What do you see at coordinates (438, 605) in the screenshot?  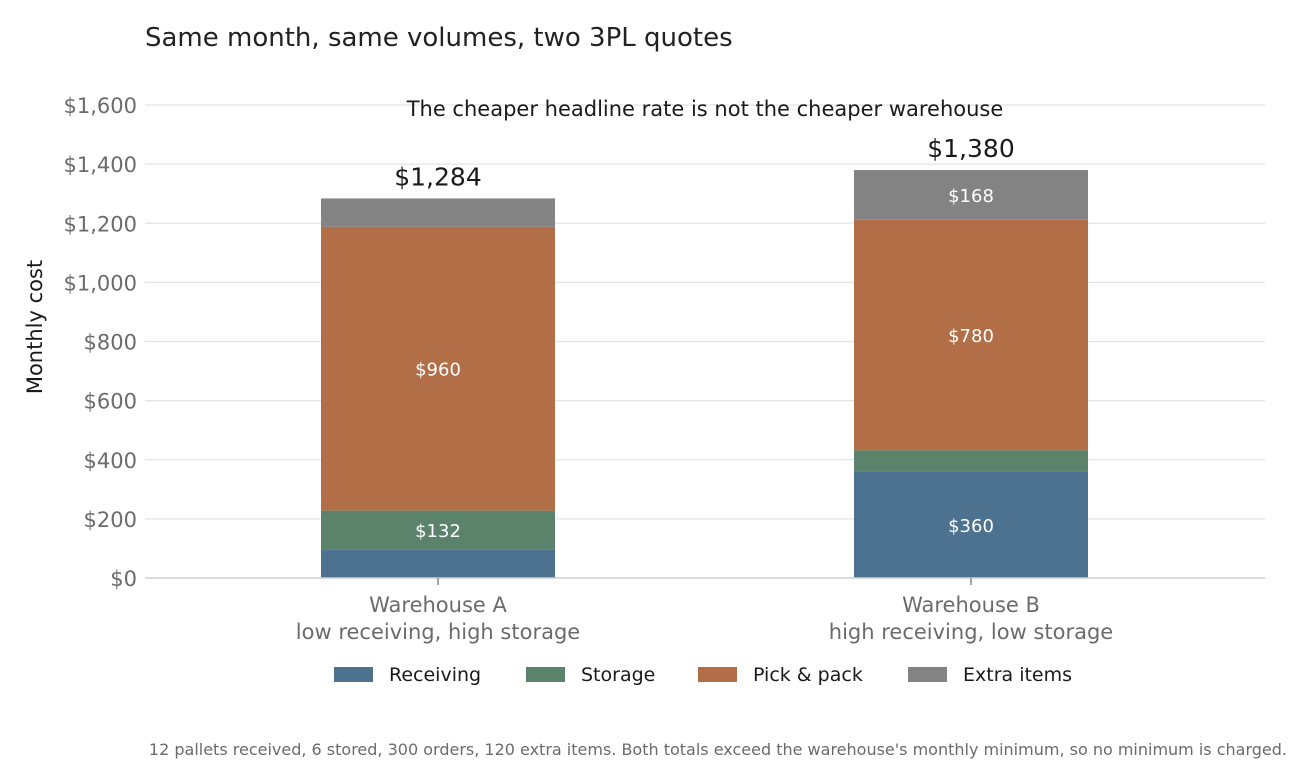 I see `x-tick-label: Warehouse A` at bounding box center [438, 605].